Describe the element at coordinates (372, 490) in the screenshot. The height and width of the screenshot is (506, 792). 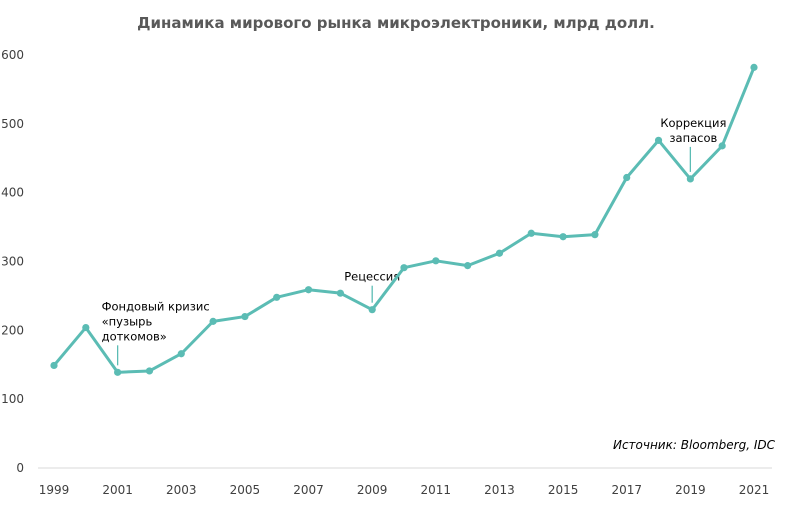
I see `x-tick-label: 2009` at that location.